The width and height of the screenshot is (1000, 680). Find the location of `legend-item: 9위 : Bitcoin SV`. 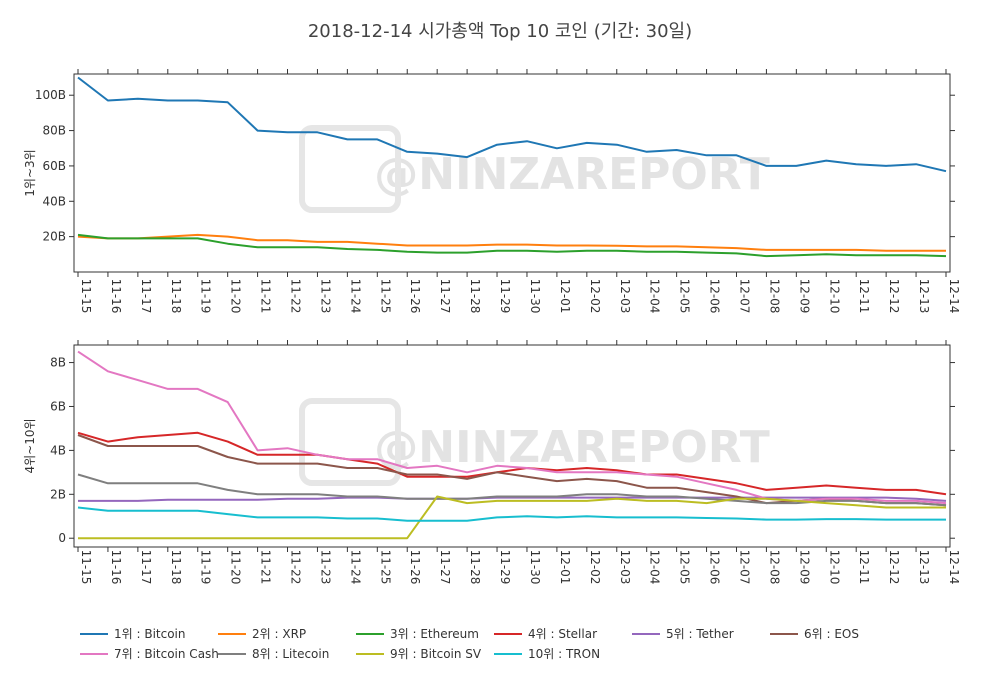

legend-item: 9위 : Bitcoin SV is located at coordinates (419, 654).